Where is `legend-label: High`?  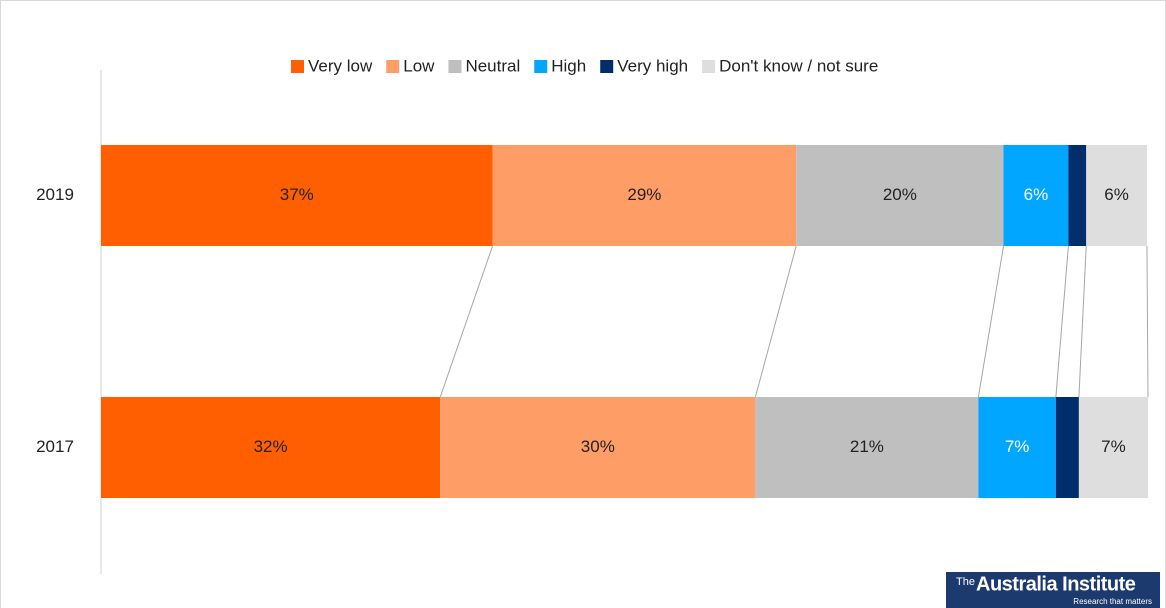 legend-label: High is located at coordinates (568, 65).